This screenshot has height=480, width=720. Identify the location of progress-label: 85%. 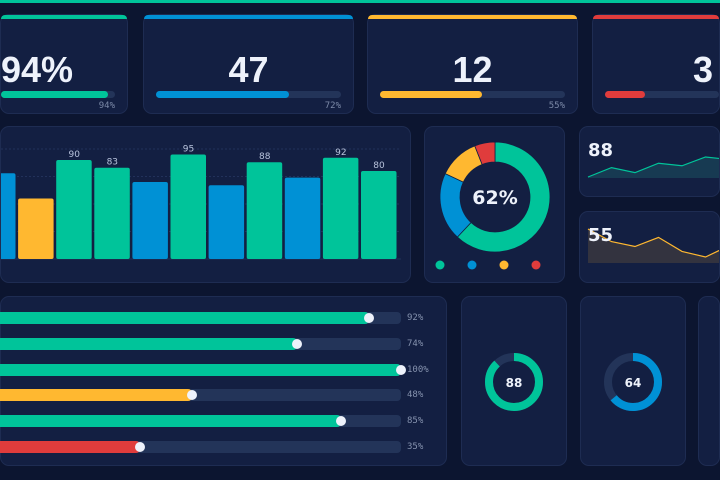
(415, 421).